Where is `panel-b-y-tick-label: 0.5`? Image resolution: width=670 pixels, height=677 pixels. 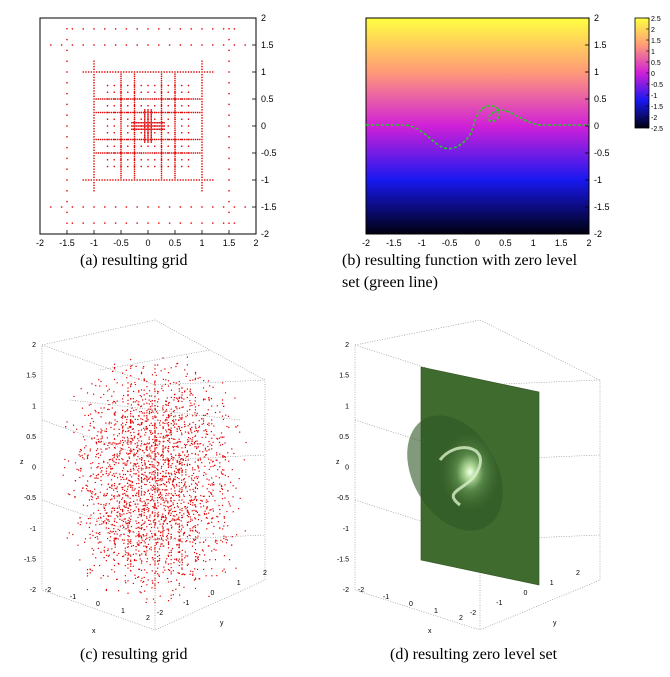 panel-b-y-tick-label: 0.5 is located at coordinates (600, 99).